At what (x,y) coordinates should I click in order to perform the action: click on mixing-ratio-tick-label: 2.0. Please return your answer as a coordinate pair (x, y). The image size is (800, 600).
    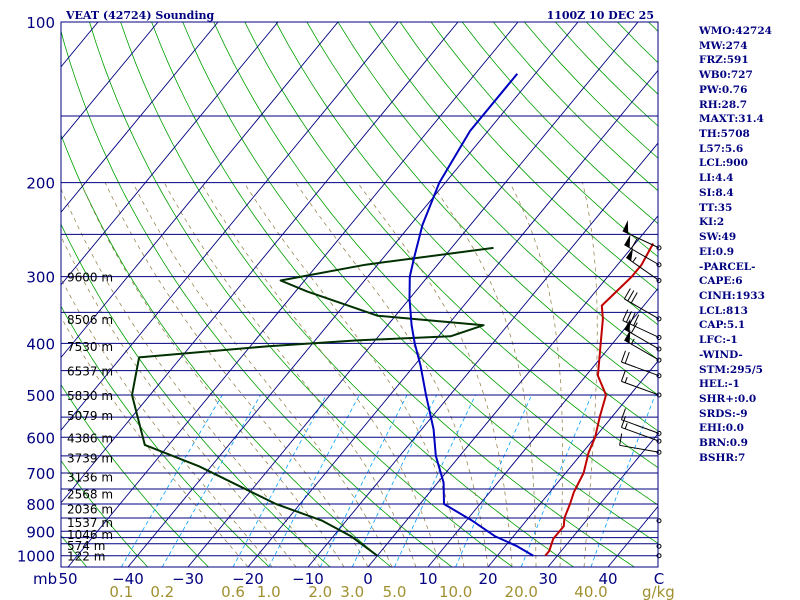
    Looking at the image, I should click on (320, 591).